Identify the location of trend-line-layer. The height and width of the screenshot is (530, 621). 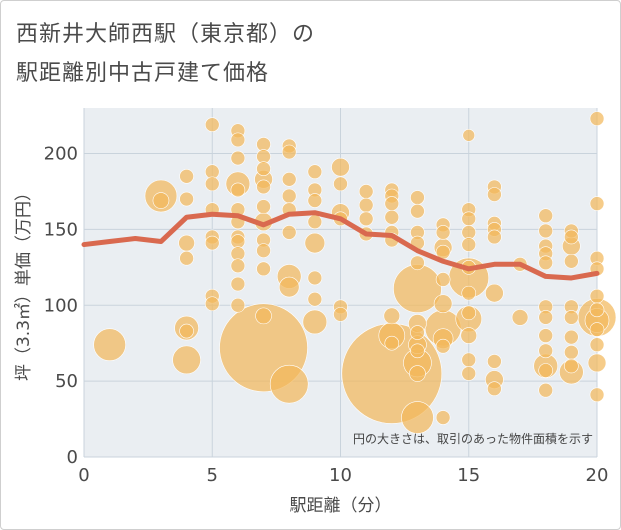
(340, 245).